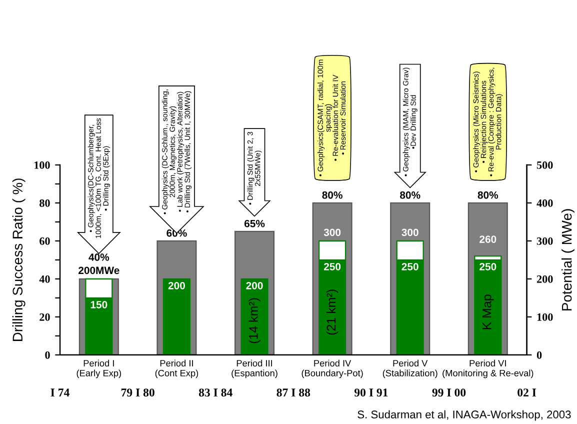 The image size is (577, 424). I want to click on y-axis-title: Drilling Success Ratio ( %), so click(19, 259).